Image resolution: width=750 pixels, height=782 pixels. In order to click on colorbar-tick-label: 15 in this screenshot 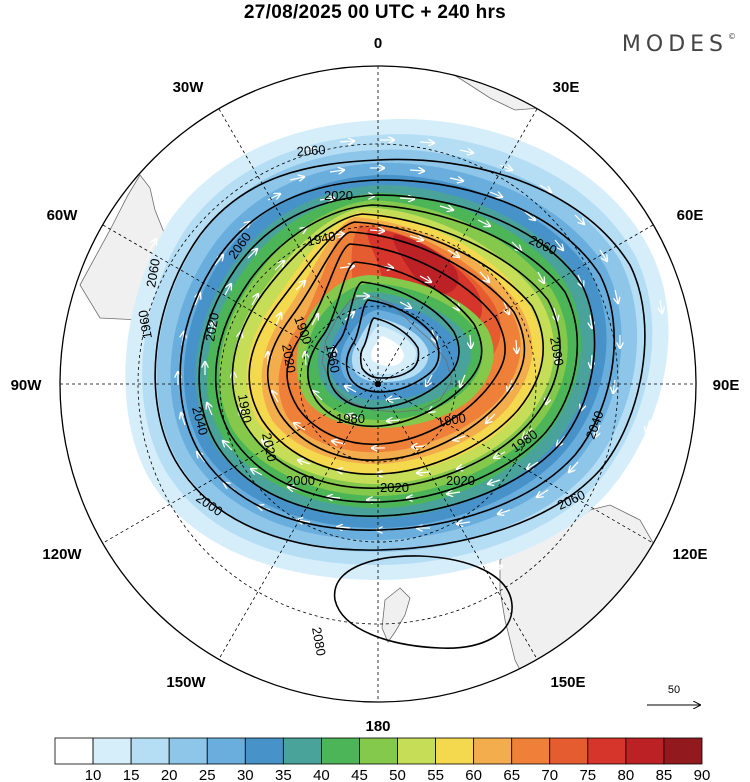, I will do `click(131, 774)`.